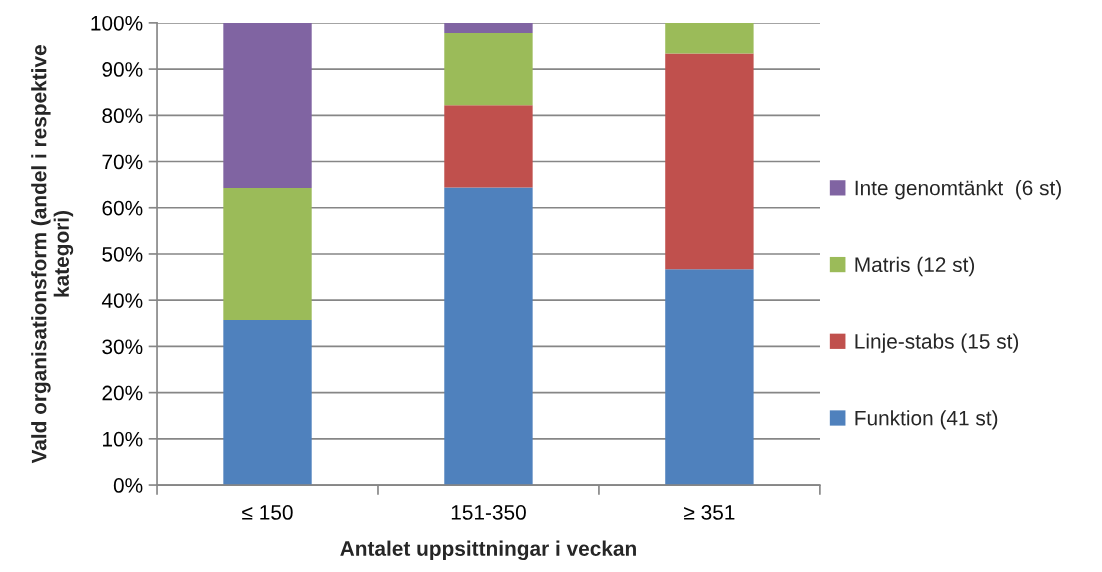 Image resolution: width=1102 pixels, height=572 pixels. I want to click on y-tick-label: 30%, so click(122, 347).